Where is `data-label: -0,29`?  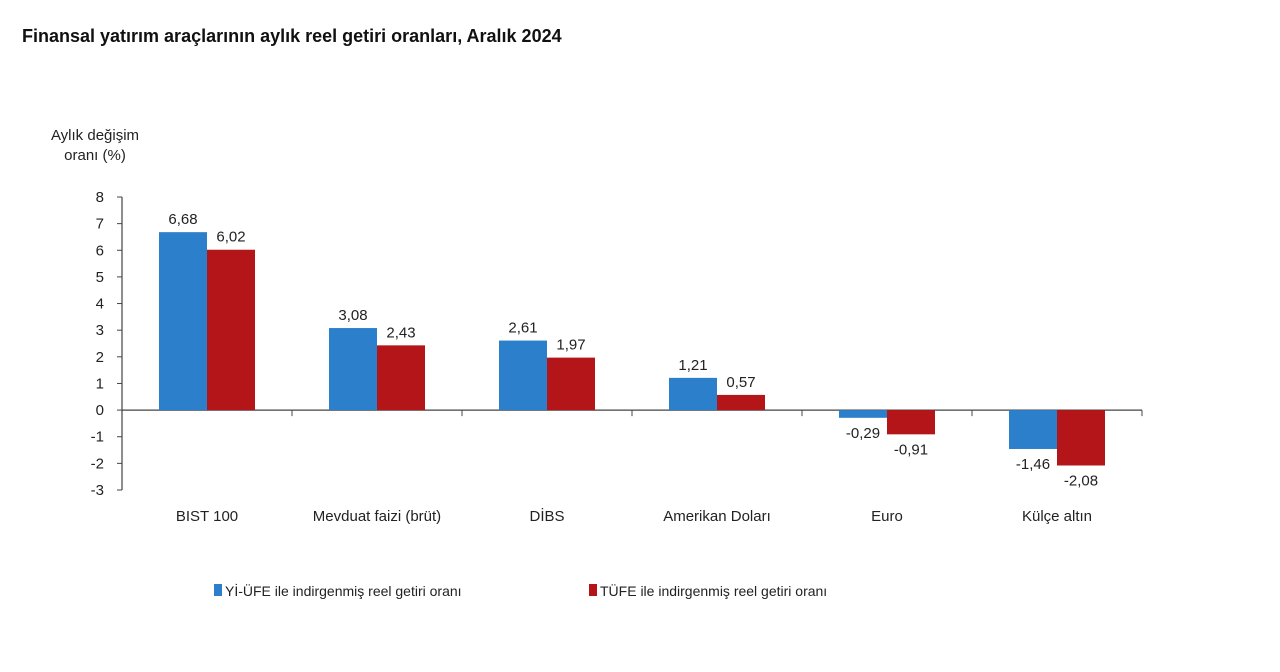
data-label: -0,29 is located at coordinates (863, 433).